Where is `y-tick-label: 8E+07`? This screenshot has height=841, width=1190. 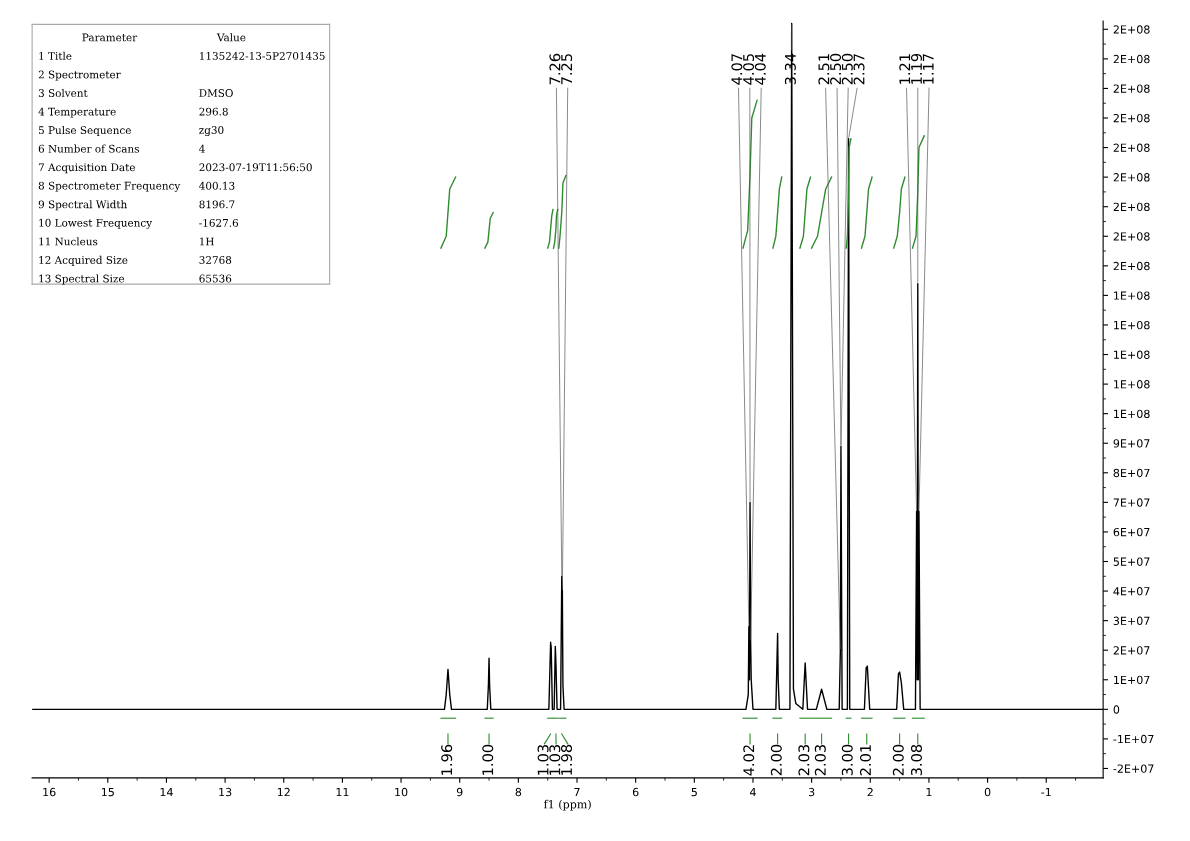 y-tick-label: 8E+07 is located at coordinates (1131, 473).